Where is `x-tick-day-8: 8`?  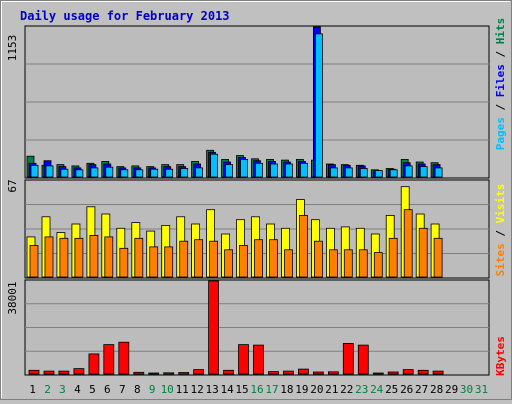 x-tick-day-8: 8 is located at coordinates (137, 389).